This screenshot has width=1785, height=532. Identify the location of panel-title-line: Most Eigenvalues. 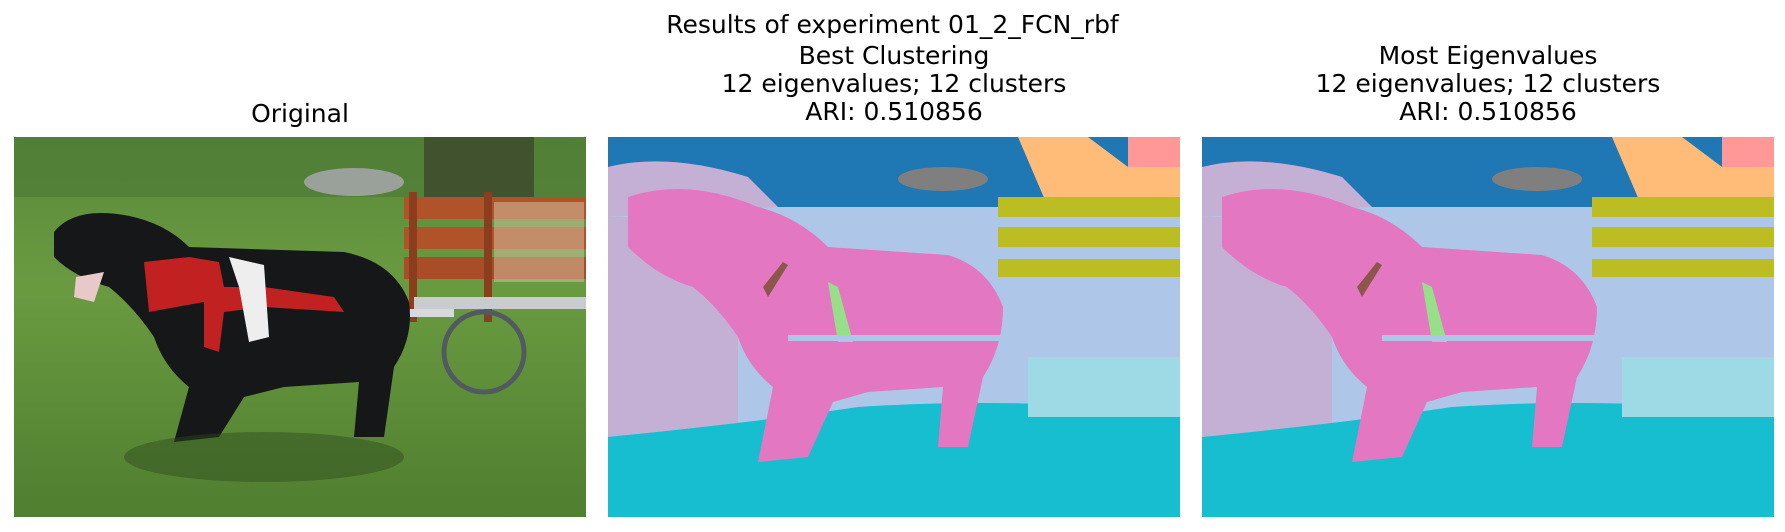
(1488, 55).